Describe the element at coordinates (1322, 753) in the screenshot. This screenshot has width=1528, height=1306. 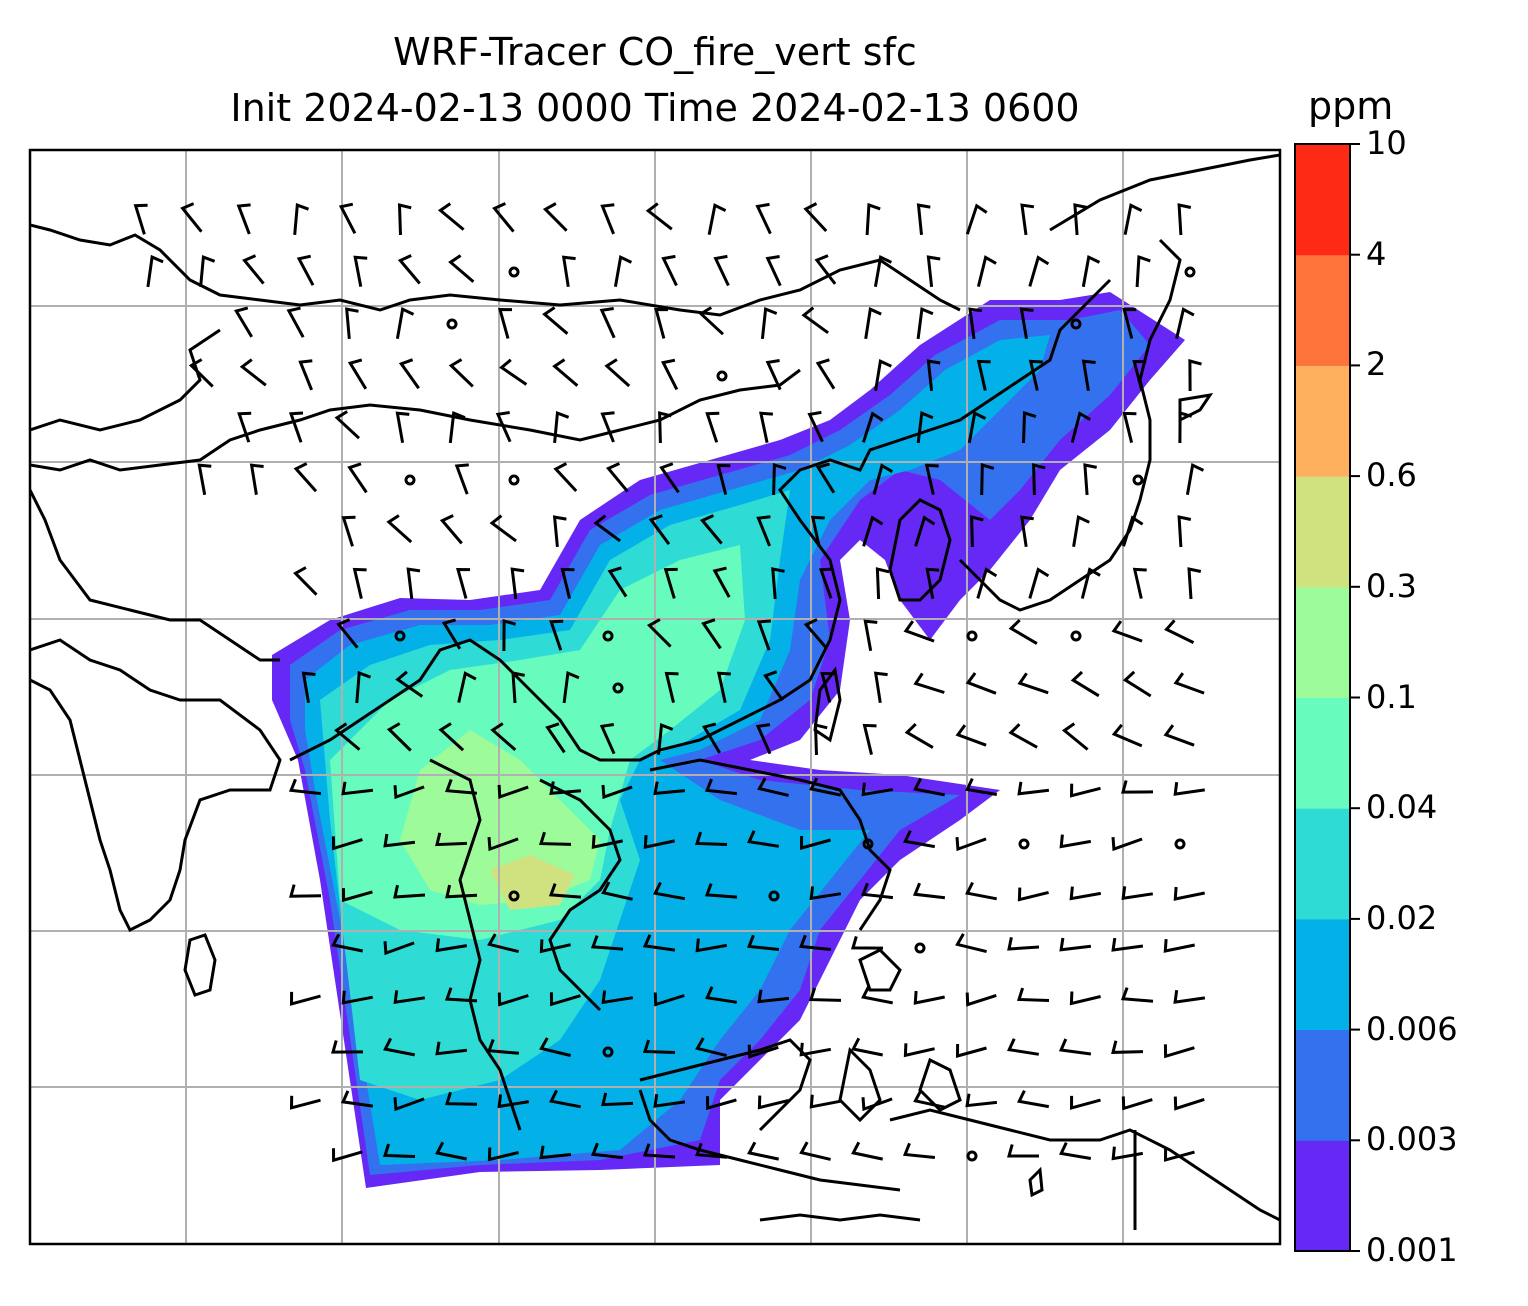
I see `colorbar-segment` at that location.